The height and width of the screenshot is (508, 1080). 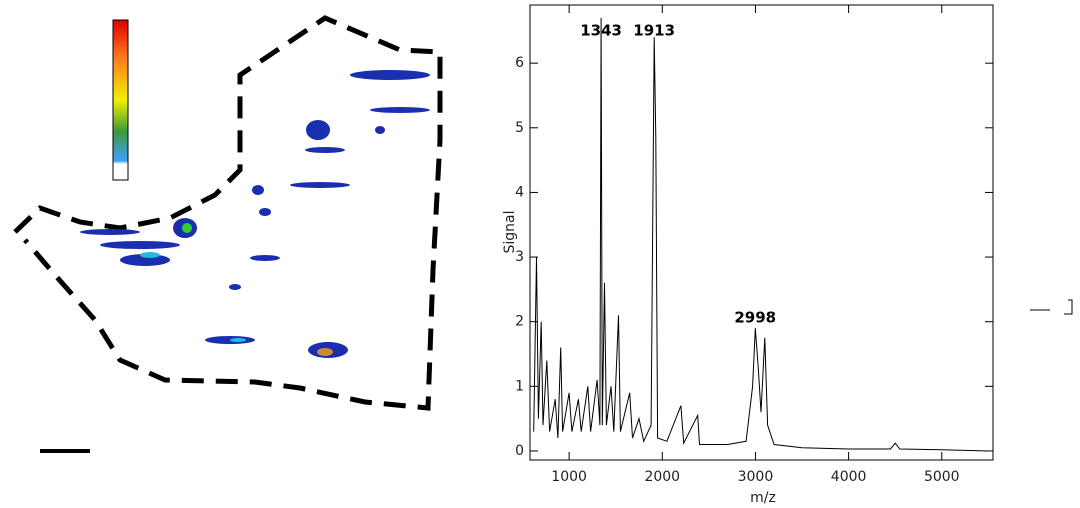 I want to click on x-tick-label: 1000, so click(x=569, y=477).